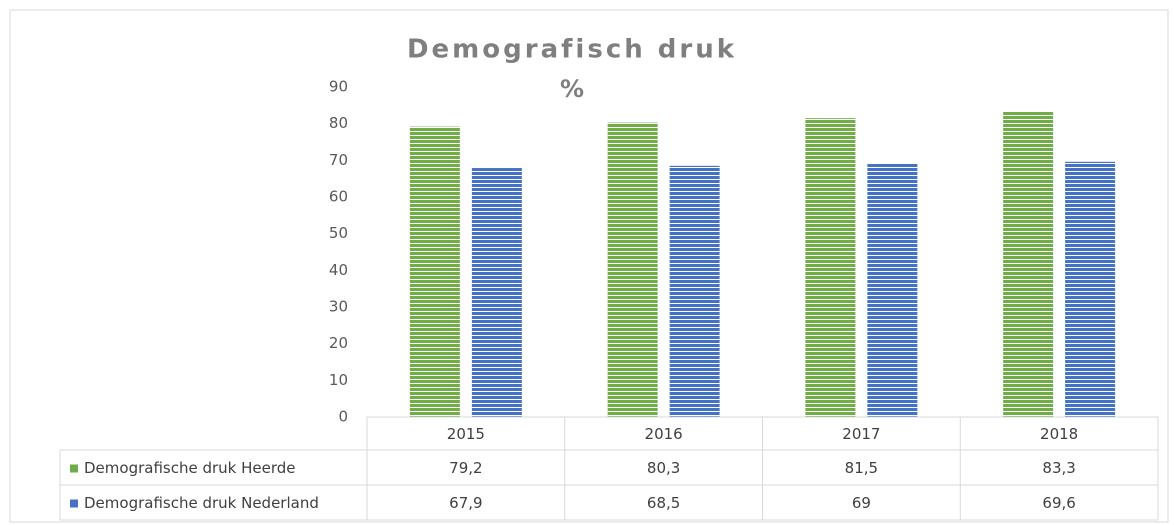 The width and height of the screenshot is (1174, 525). I want to click on y-tick-label: 60, so click(338, 197).